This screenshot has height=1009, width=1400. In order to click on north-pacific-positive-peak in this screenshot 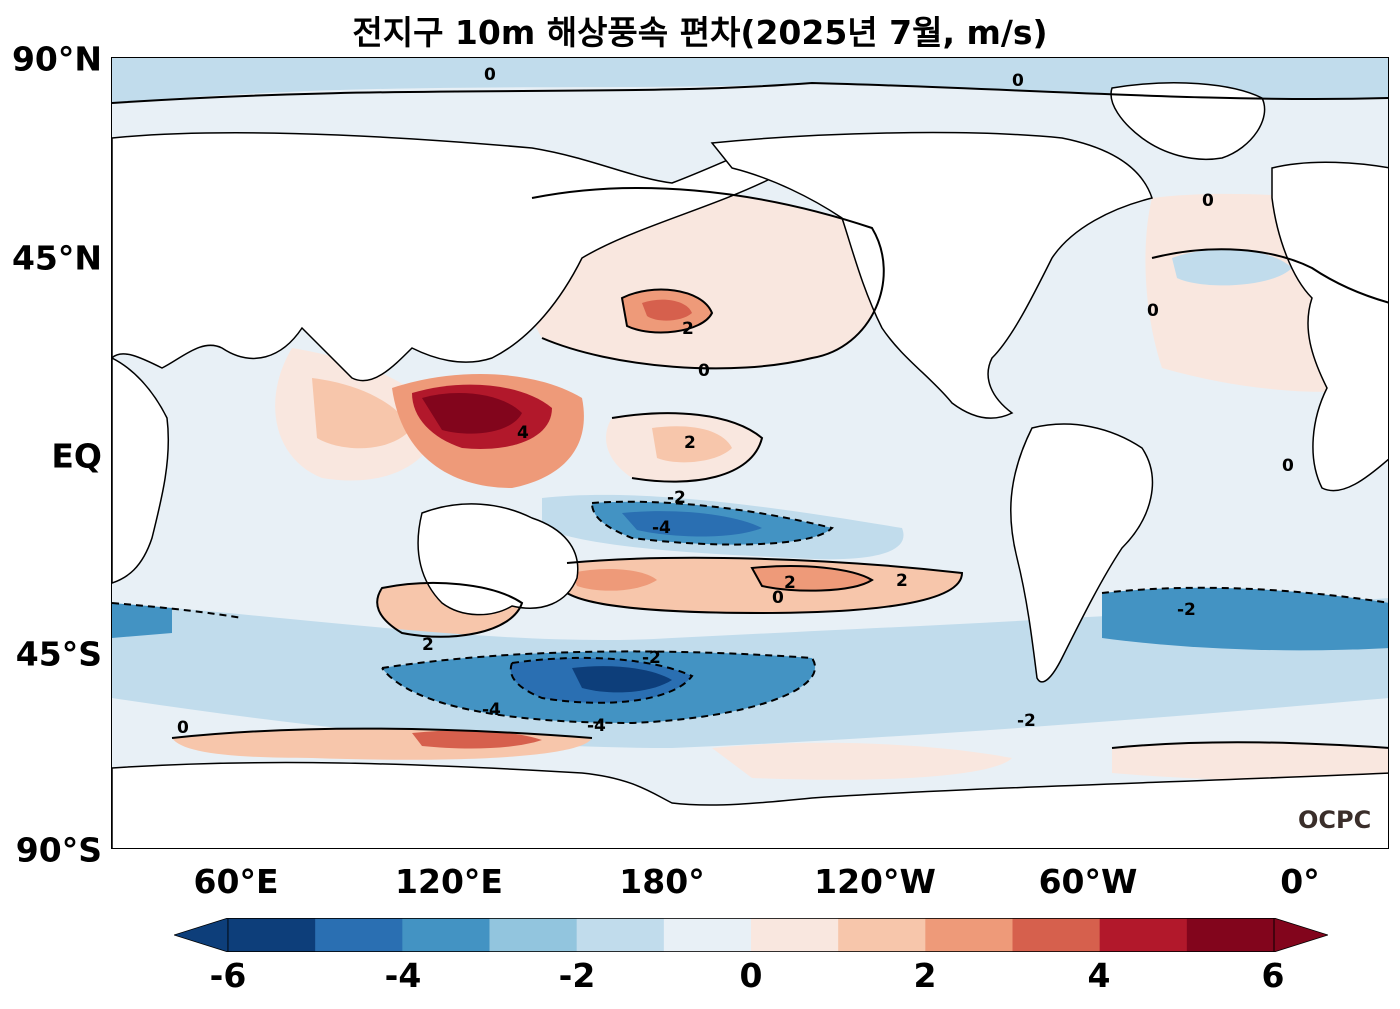, I will do `click(667, 310)`.